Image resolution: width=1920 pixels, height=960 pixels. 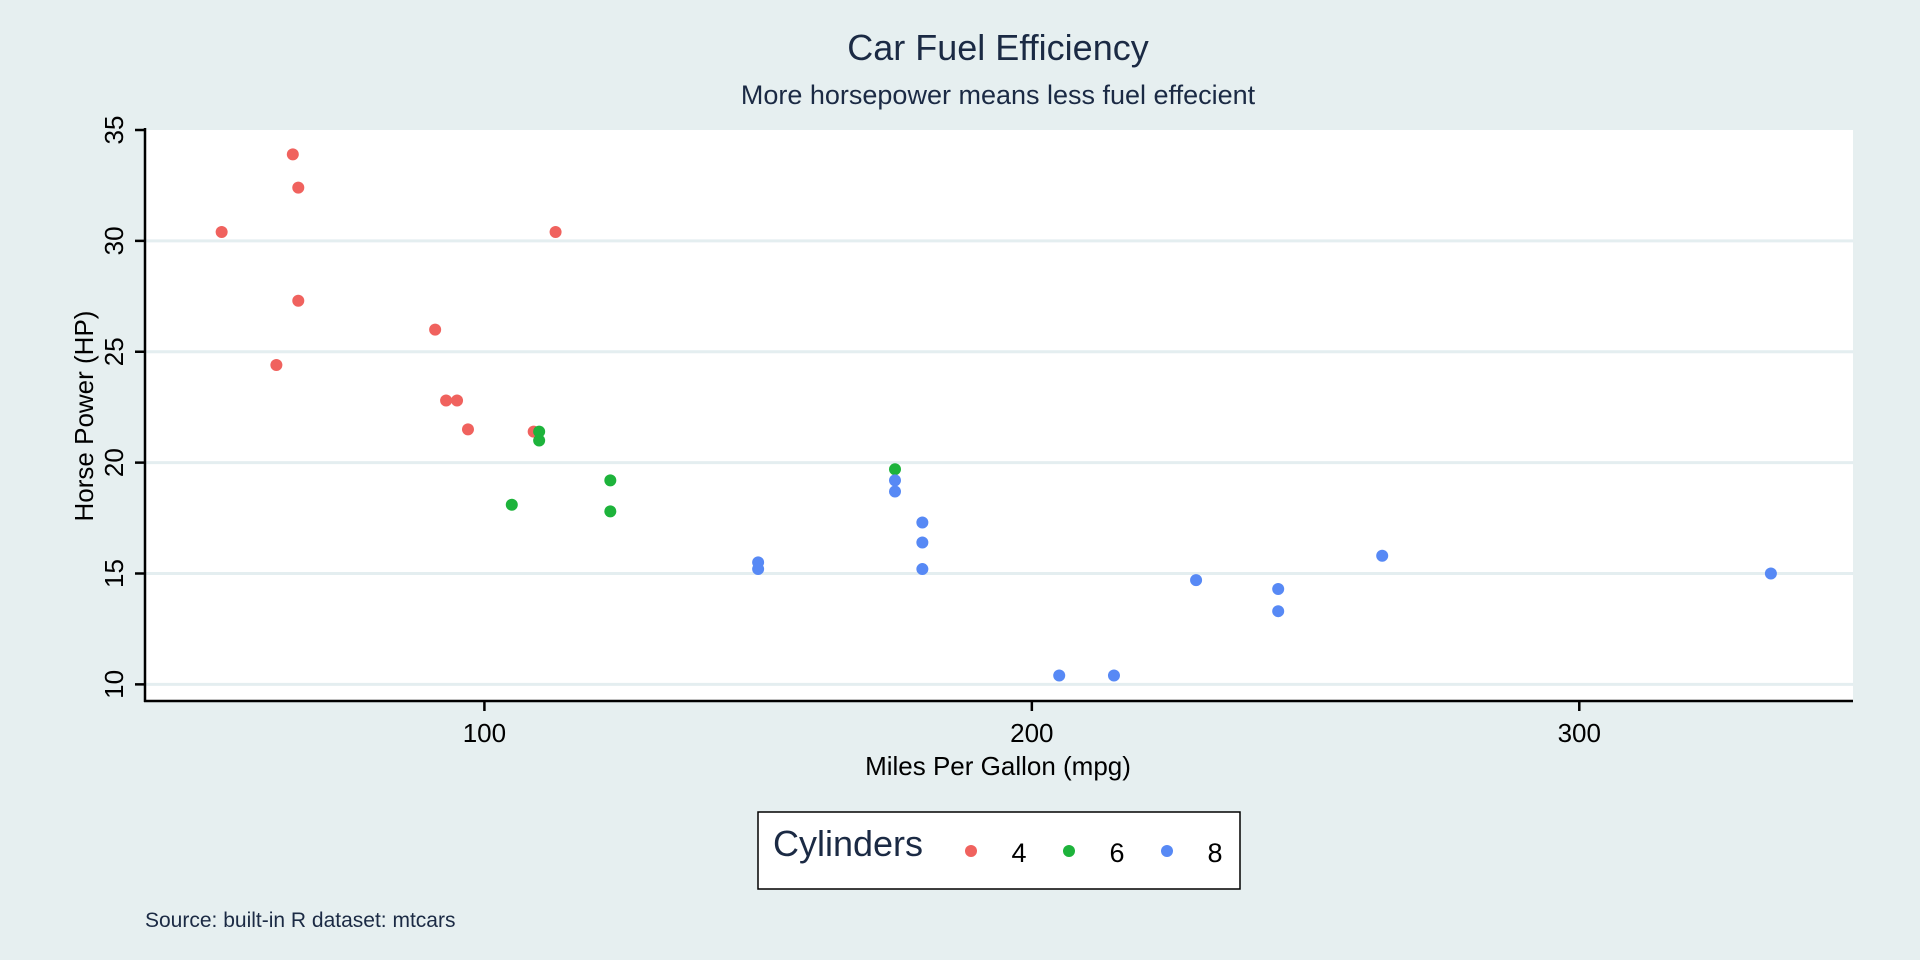 What do you see at coordinates (1018, 853) in the screenshot?
I see `legend-label-4: 4` at bounding box center [1018, 853].